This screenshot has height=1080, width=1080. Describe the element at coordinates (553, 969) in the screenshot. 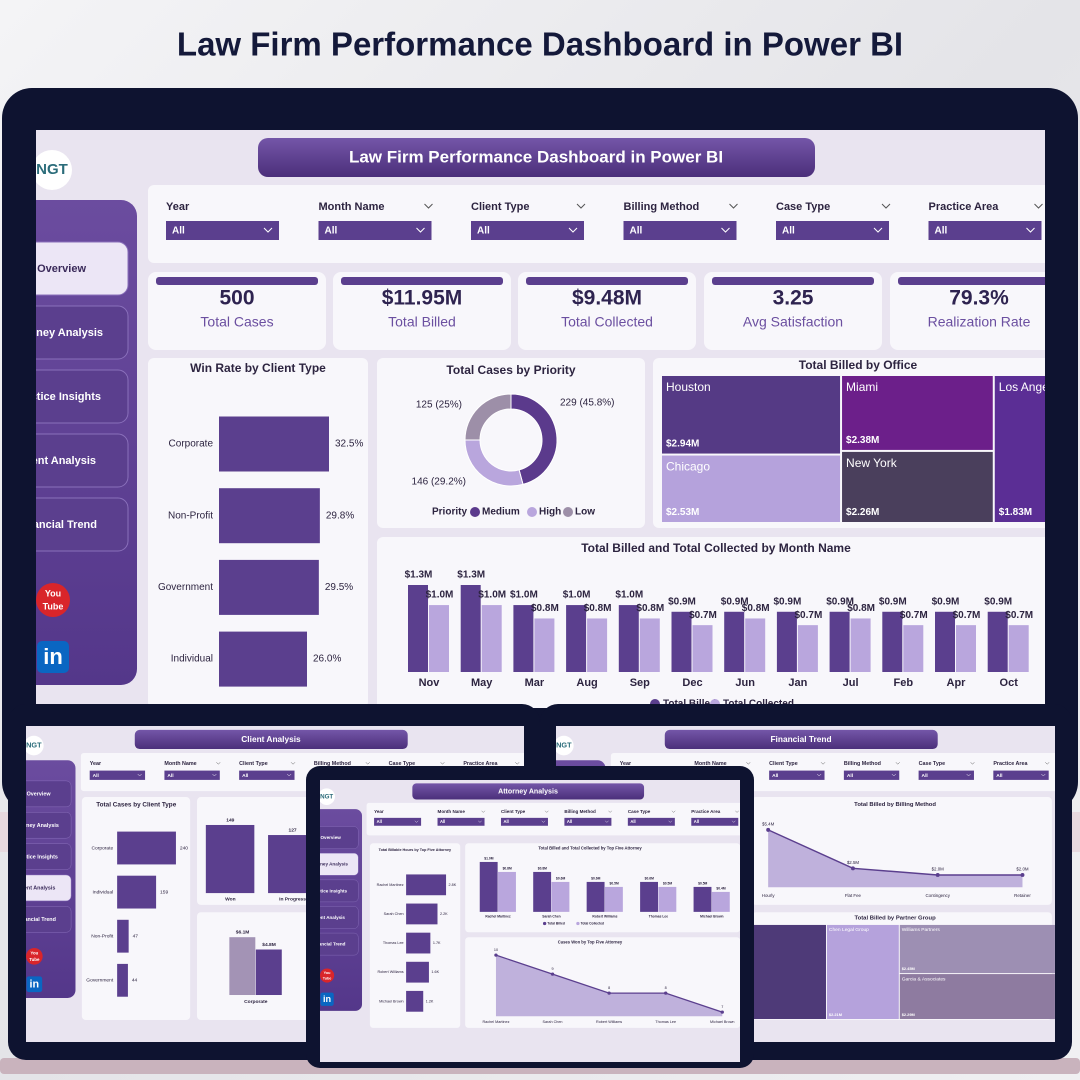

I see `data-label: 9` at that location.